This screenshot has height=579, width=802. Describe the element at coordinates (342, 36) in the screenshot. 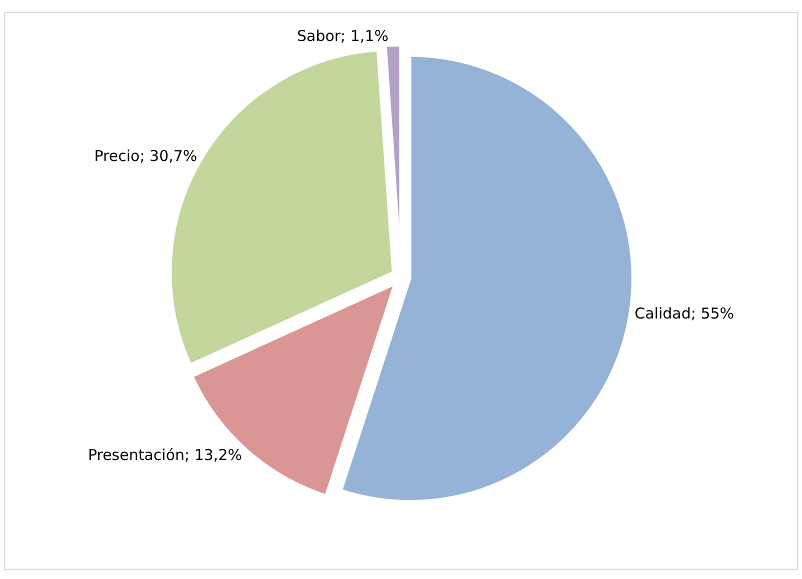

I see `slice-label: Sabor; 1,1%` at that location.